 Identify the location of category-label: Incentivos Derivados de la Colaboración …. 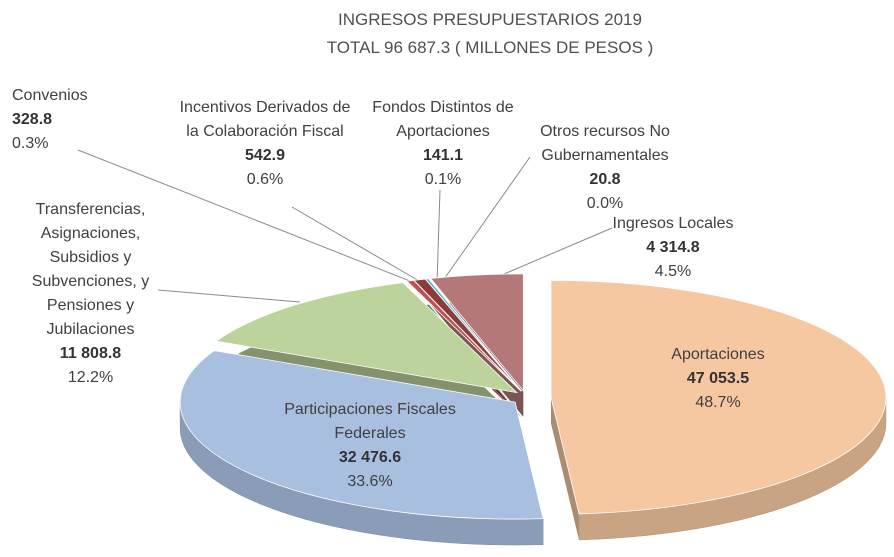
(265, 119).